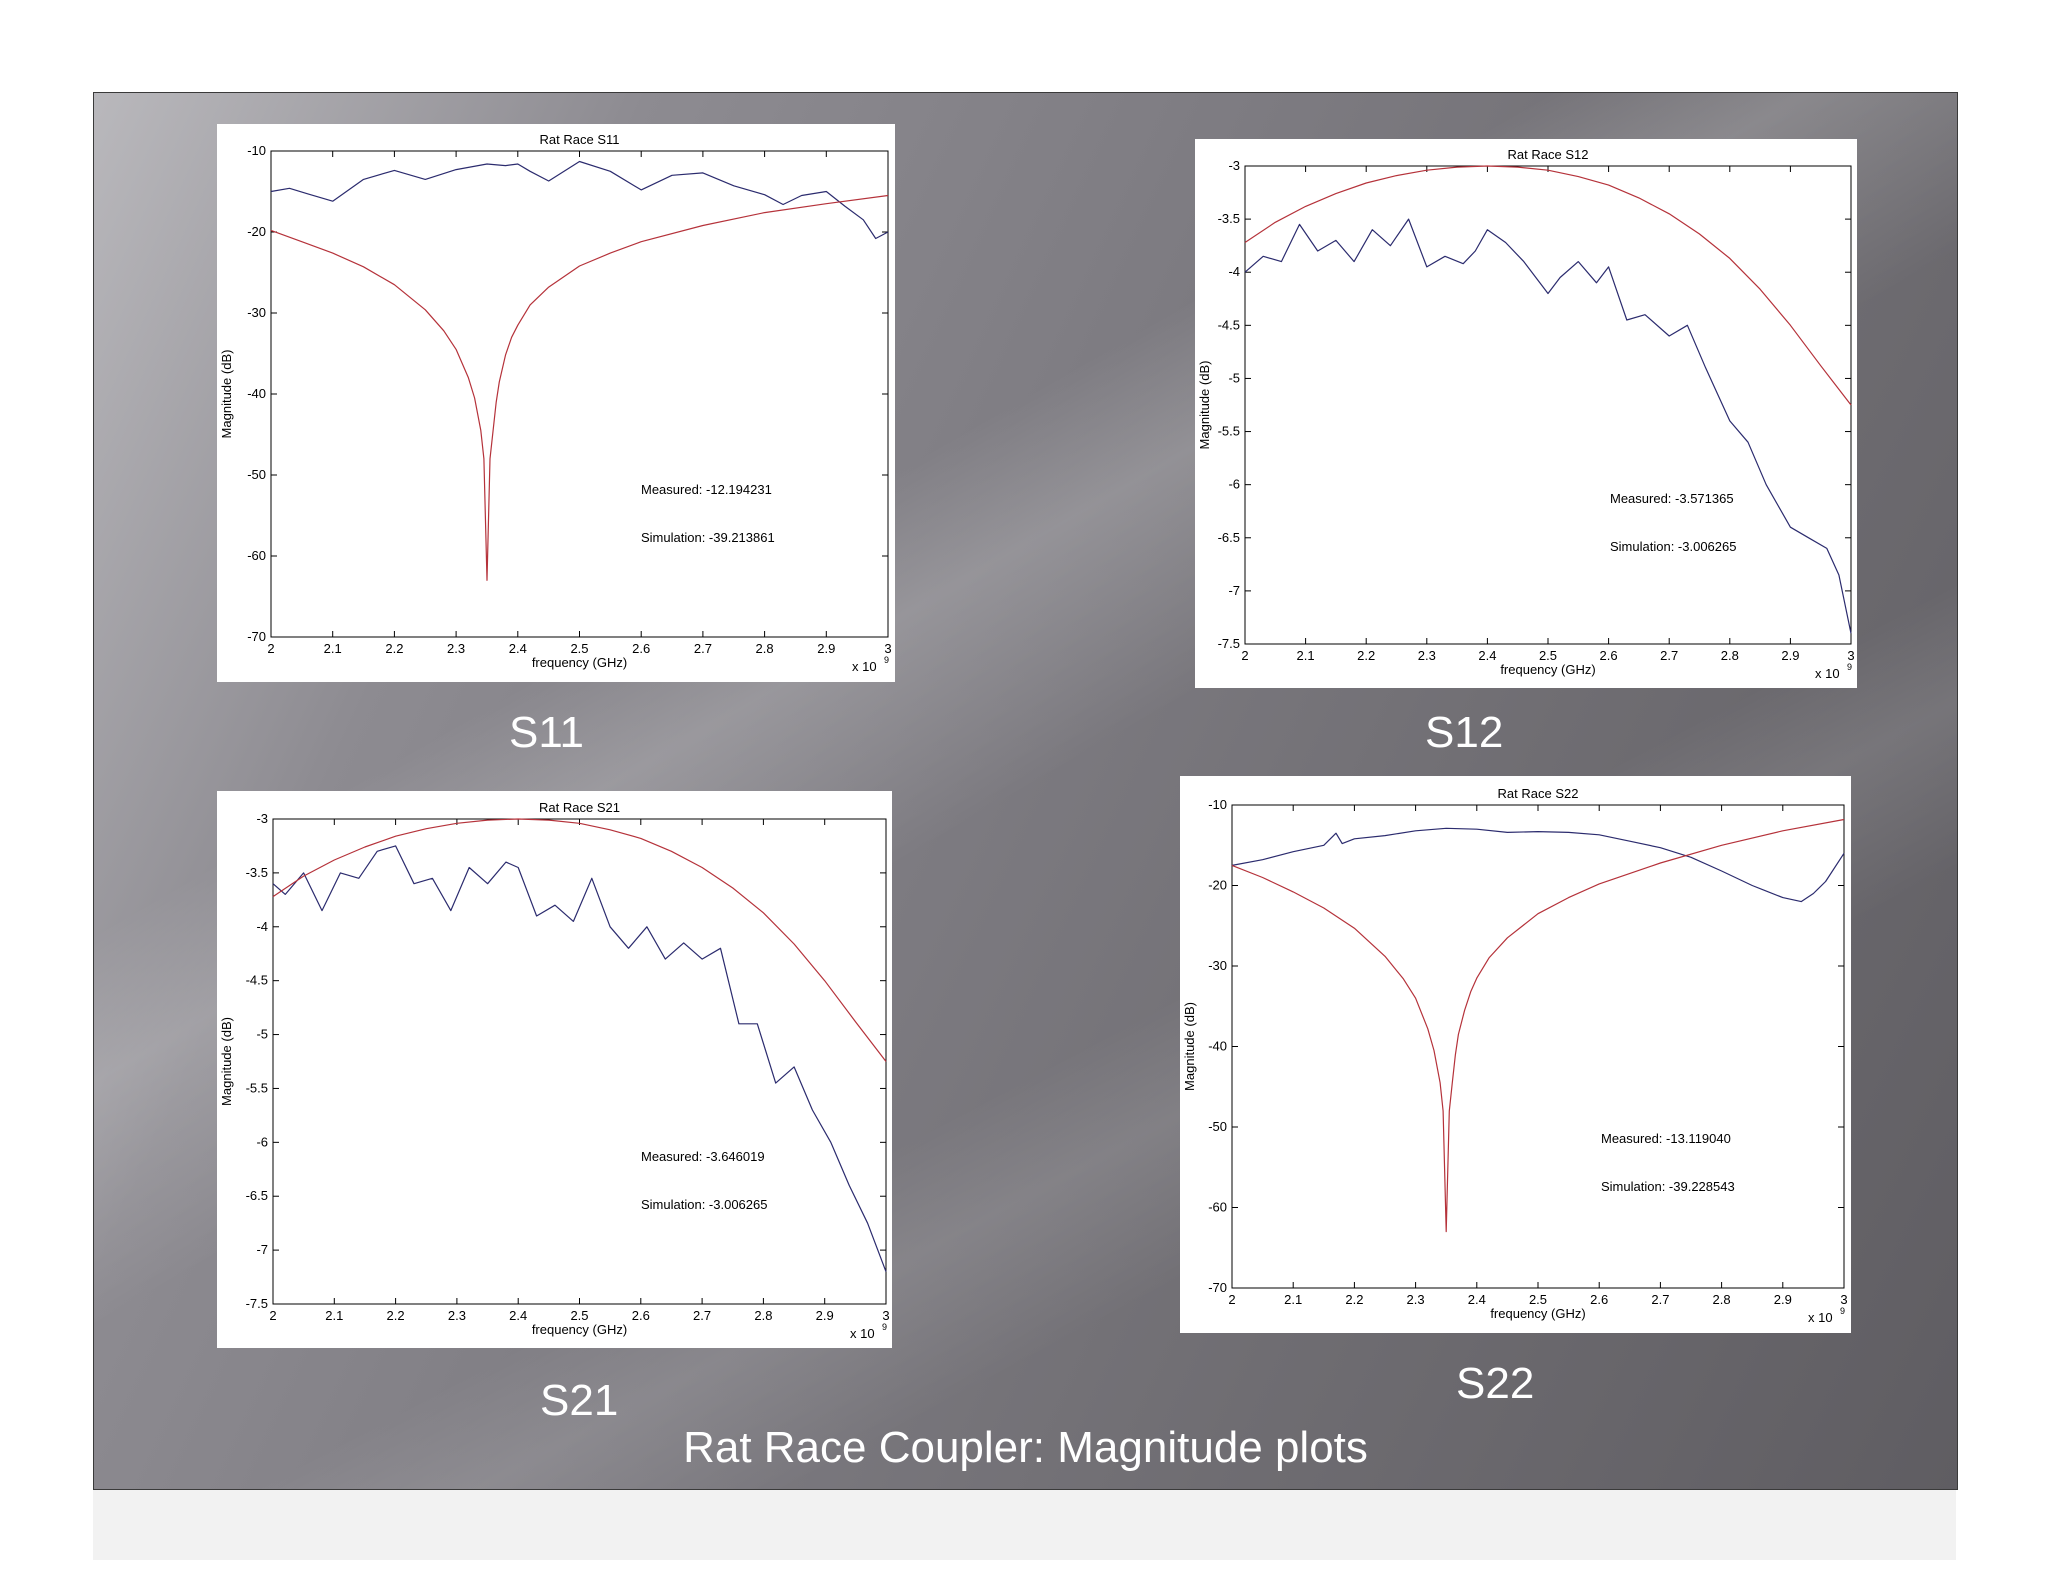 The width and height of the screenshot is (2048, 1582). What do you see at coordinates (1024, 1525) in the screenshot?
I see `page-footer` at bounding box center [1024, 1525].